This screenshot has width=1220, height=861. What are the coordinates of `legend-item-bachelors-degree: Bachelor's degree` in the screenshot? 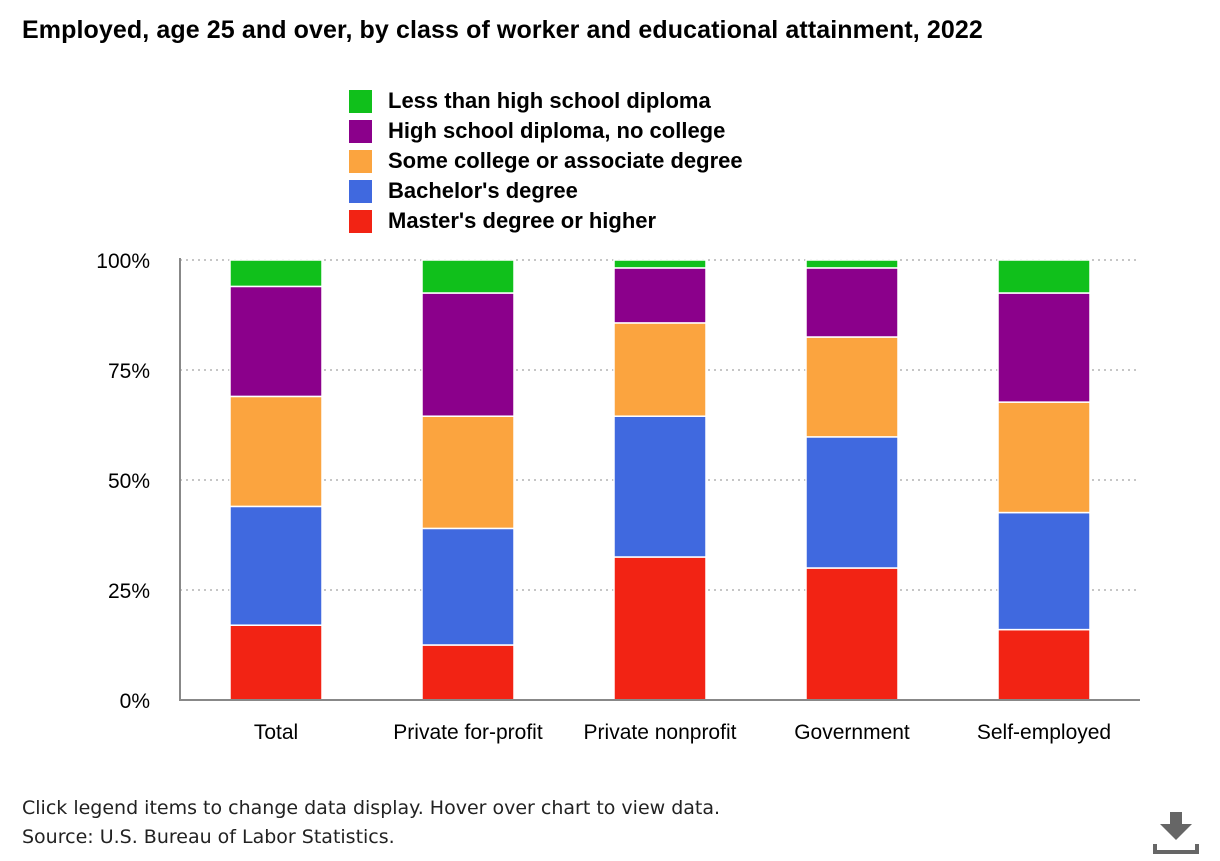 It's located at (546, 191).